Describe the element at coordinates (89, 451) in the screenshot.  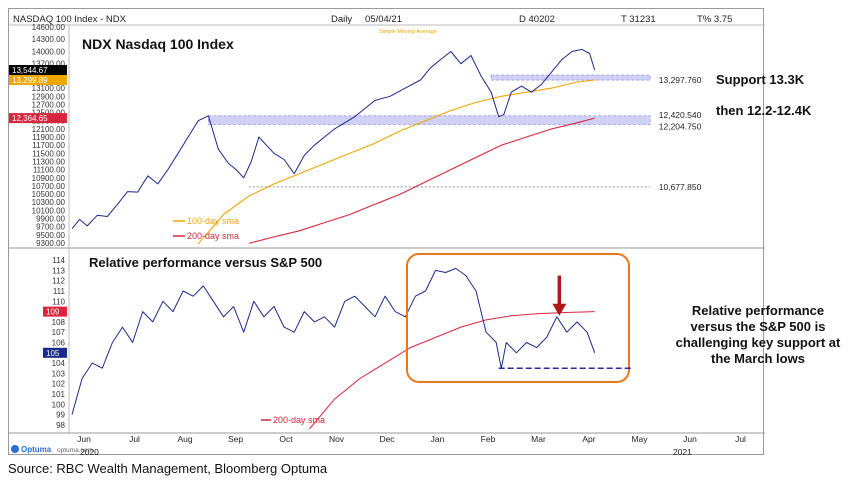
I see `x-year-label: 2020` at that location.